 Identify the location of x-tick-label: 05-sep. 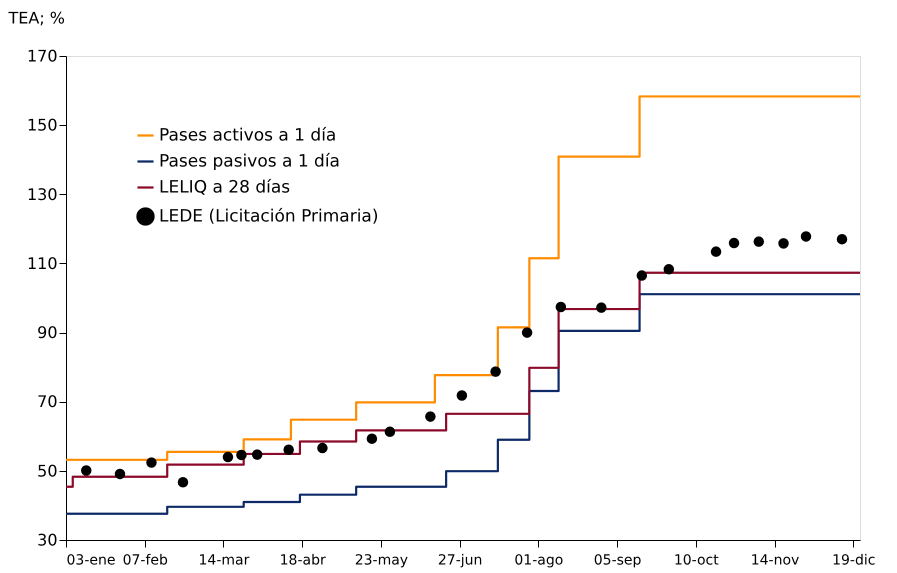
(618, 560).